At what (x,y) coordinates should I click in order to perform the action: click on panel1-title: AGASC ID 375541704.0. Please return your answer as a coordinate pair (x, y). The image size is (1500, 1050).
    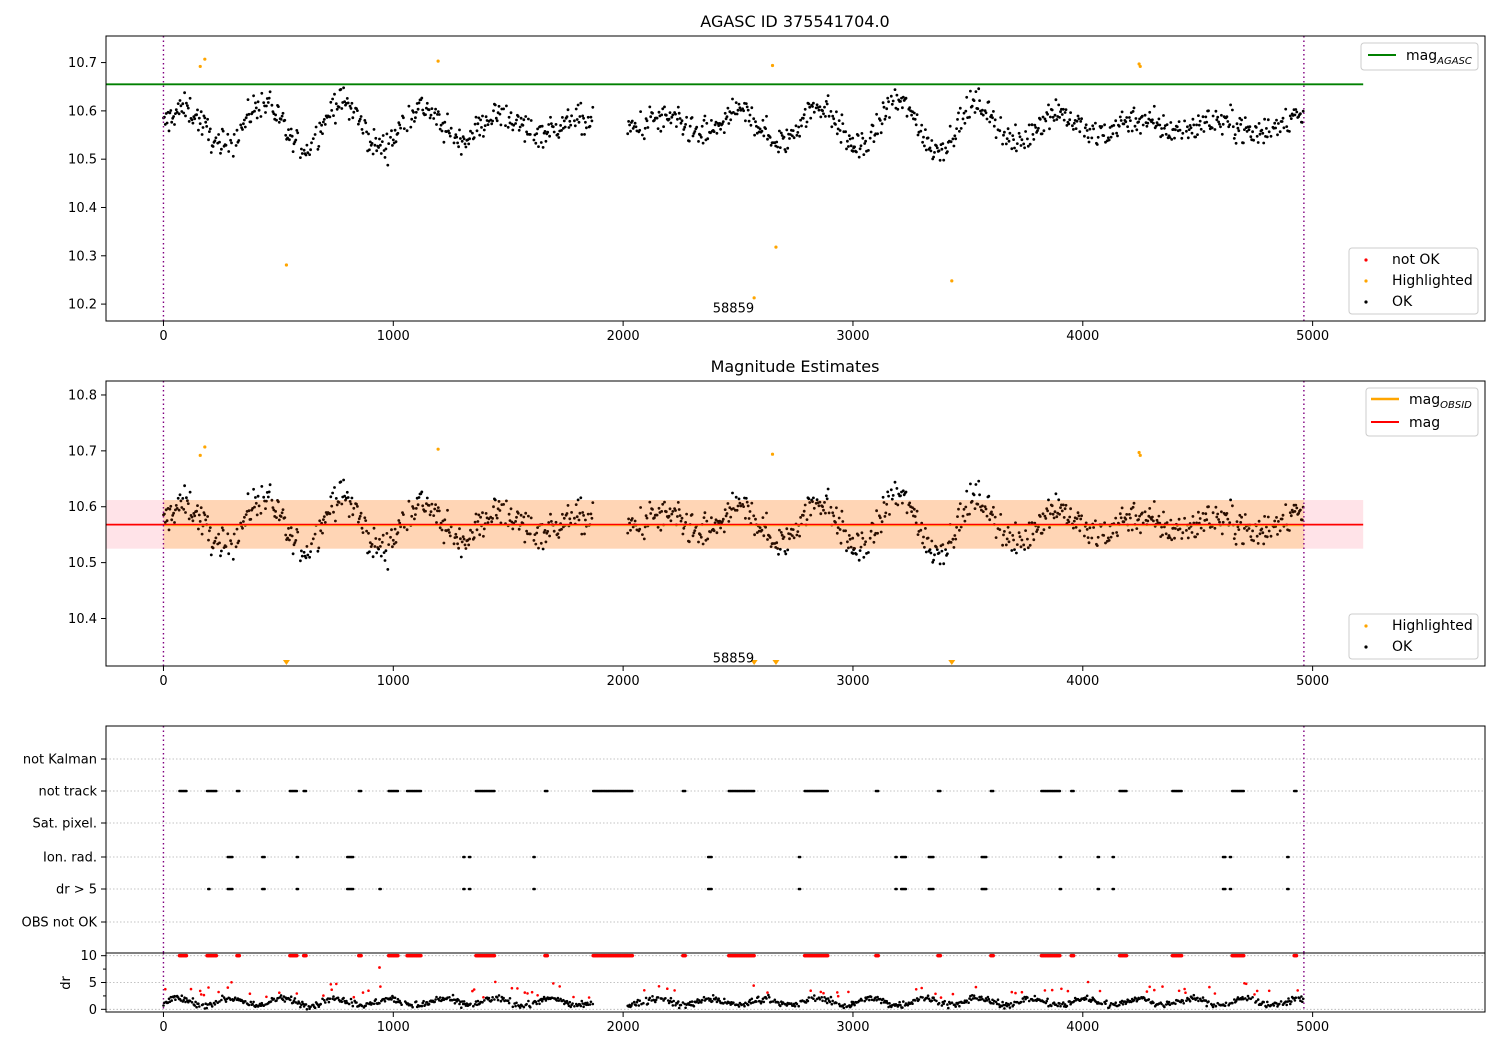
    Looking at the image, I should click on (794, 21).